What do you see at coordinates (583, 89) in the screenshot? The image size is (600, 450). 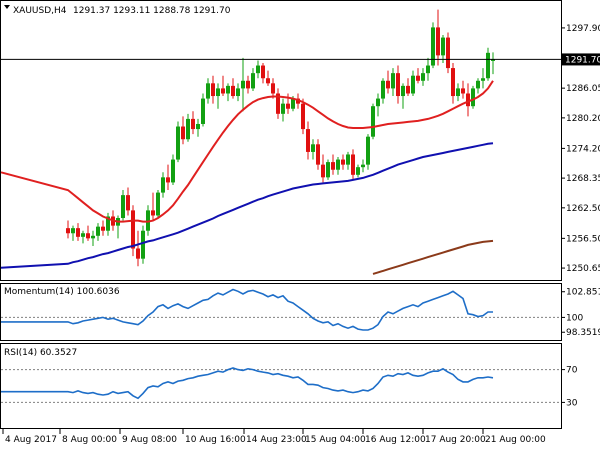 I see `price-tick-label: 1286.05` at bounding box center [583, 89].